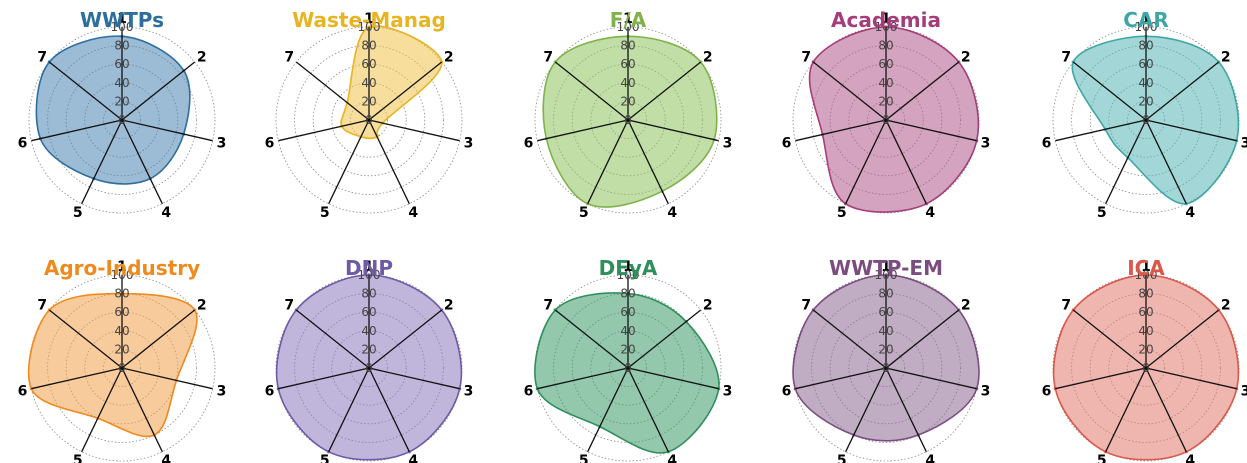 The image size is (1247, 463). I want to click on chart-title: Agro-Industry, so click(122, 268).